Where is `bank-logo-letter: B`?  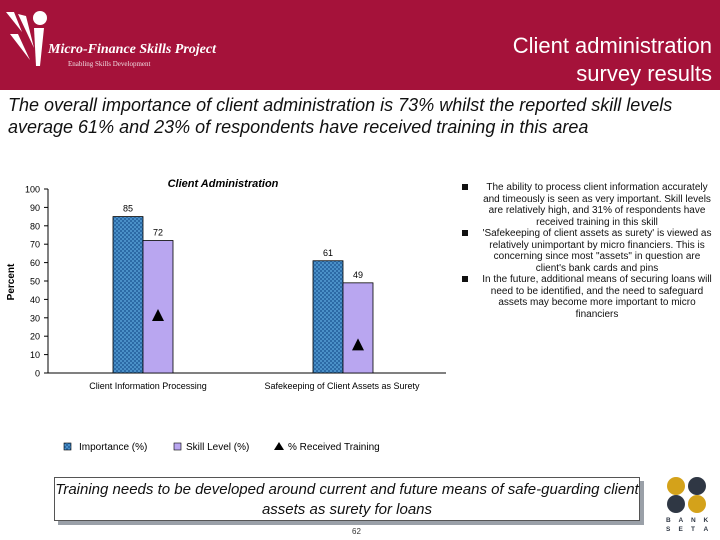
bank-logo-letter: B is located at coordinates (668, 520).